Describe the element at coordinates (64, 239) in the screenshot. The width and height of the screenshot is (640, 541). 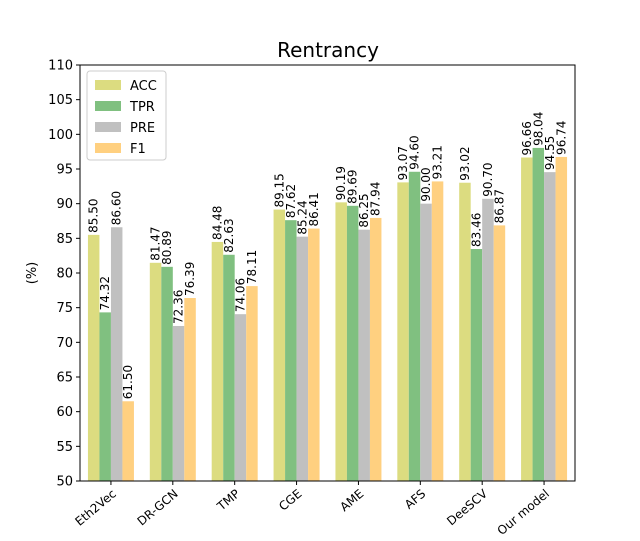
I see `y-tick-label-7: 85` at that location.